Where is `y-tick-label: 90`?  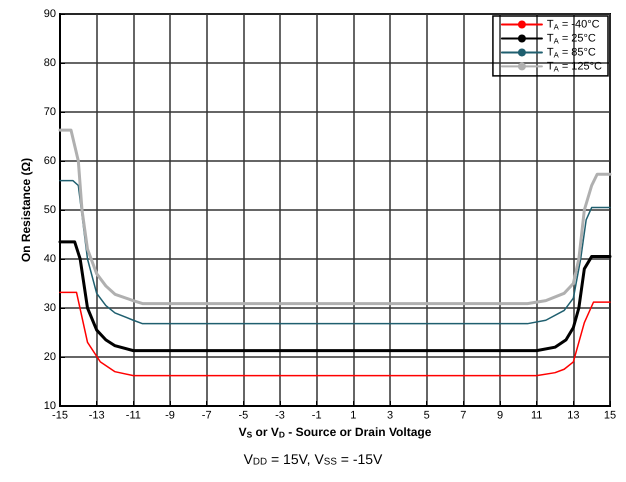
y-tick-label: 90 is located at coordinates (50, 14).